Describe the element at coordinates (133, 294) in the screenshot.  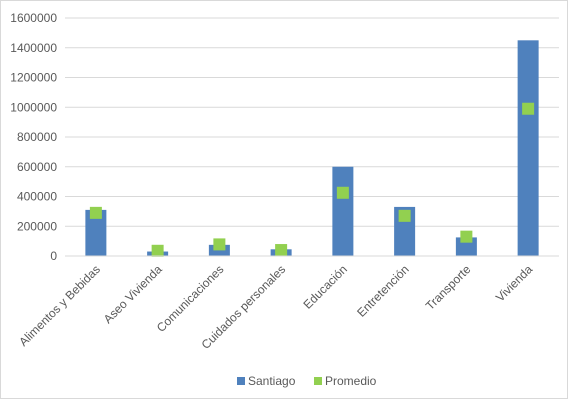
I see `x-tick-label: Aseo Vivienda` at that location.